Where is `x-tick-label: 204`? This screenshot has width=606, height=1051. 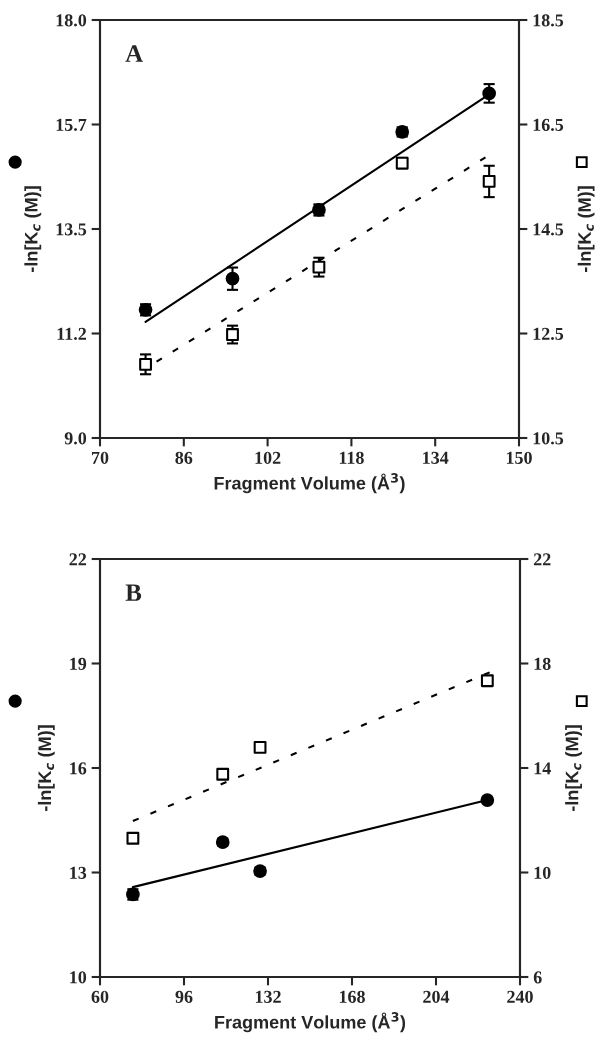 x-tick-label: 204 is located at coordinates (436, 996).